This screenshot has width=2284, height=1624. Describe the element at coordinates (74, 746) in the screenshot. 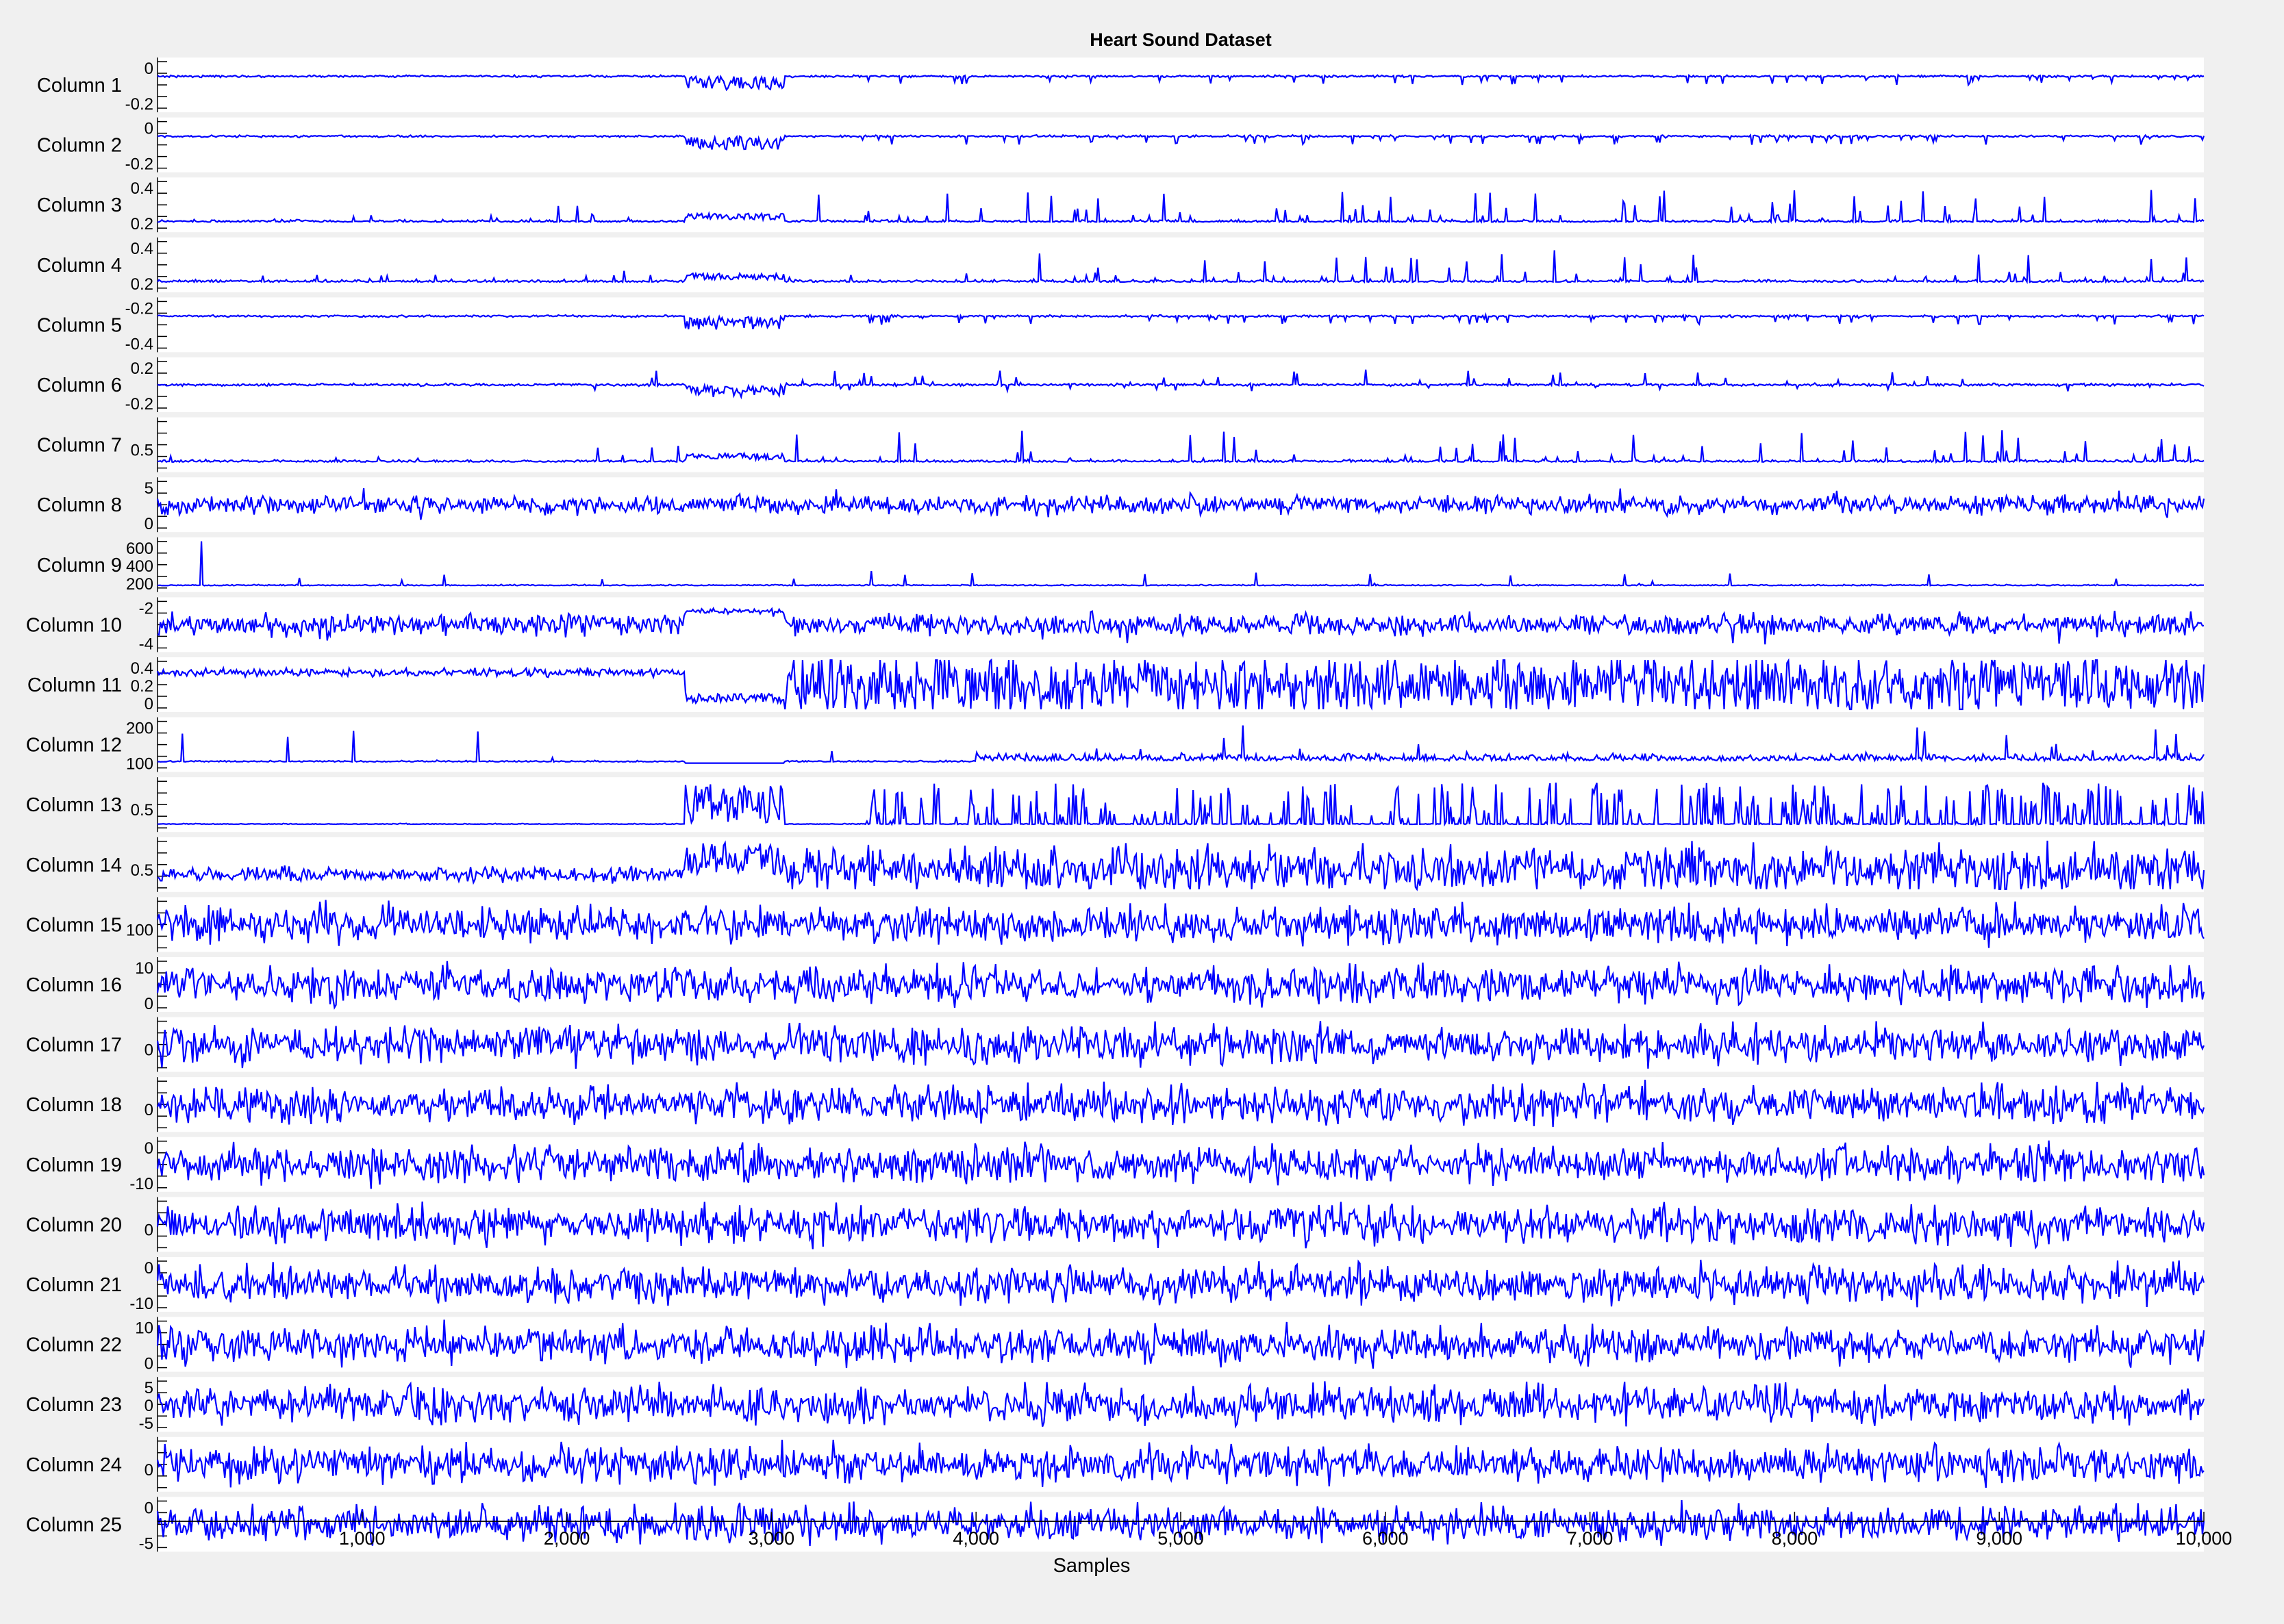

I see `row-label: Column 12` at that location.